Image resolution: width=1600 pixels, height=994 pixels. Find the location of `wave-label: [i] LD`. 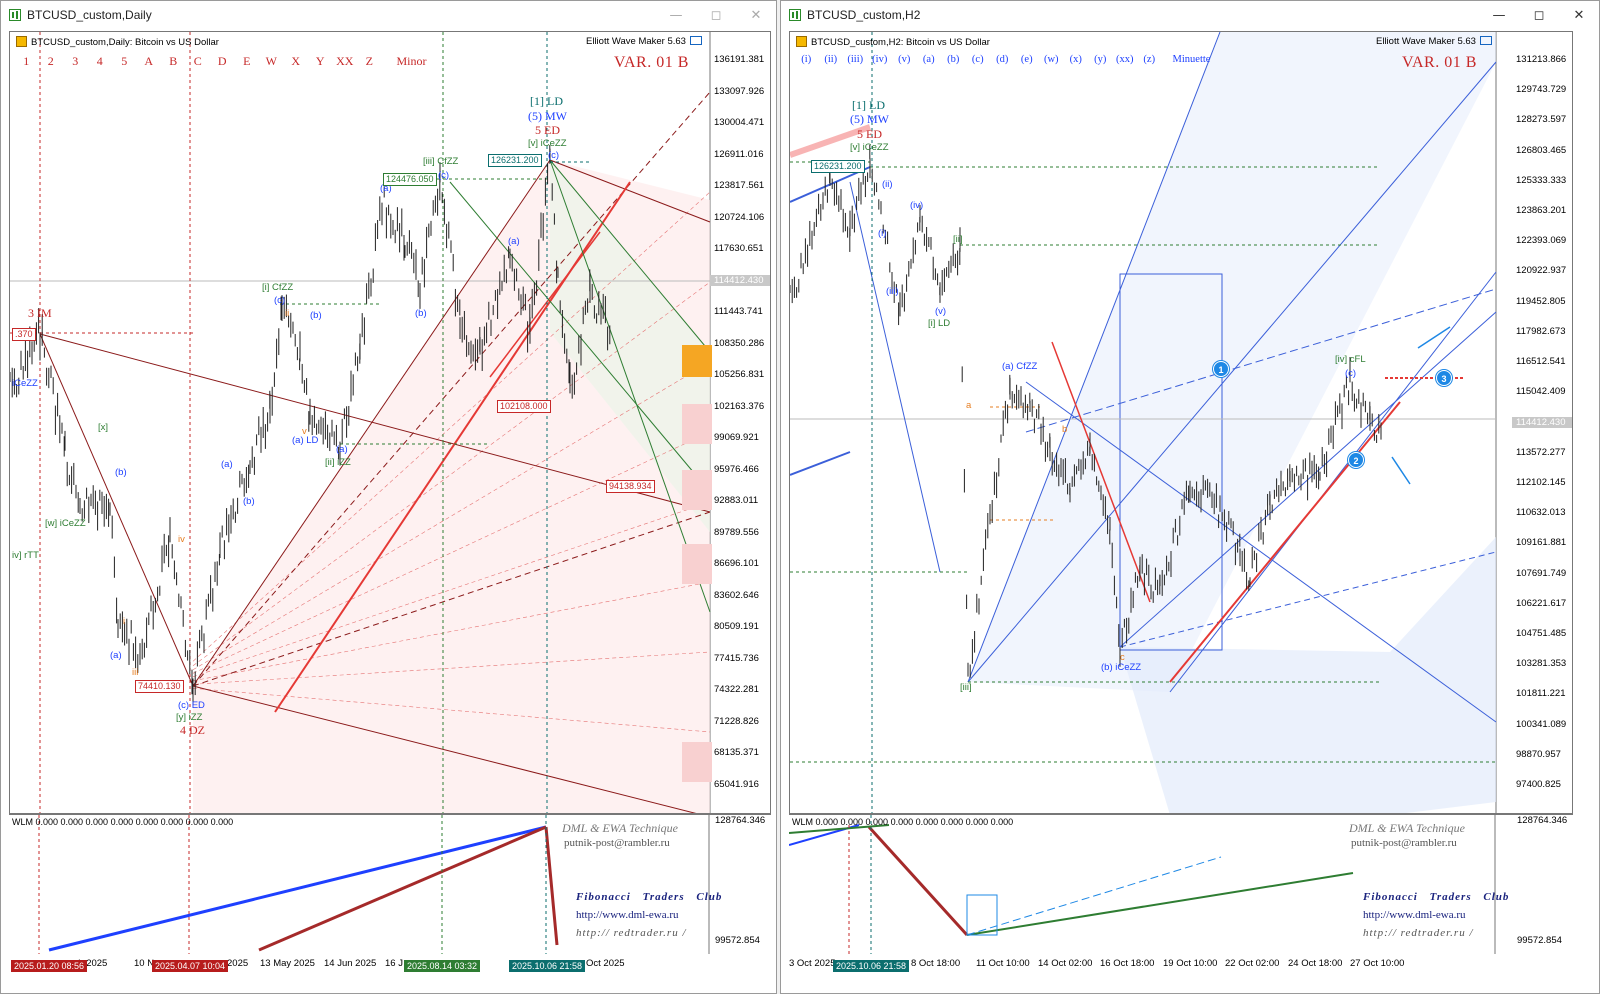

wave-label: [i] LD is located at coordinates (939, 323).